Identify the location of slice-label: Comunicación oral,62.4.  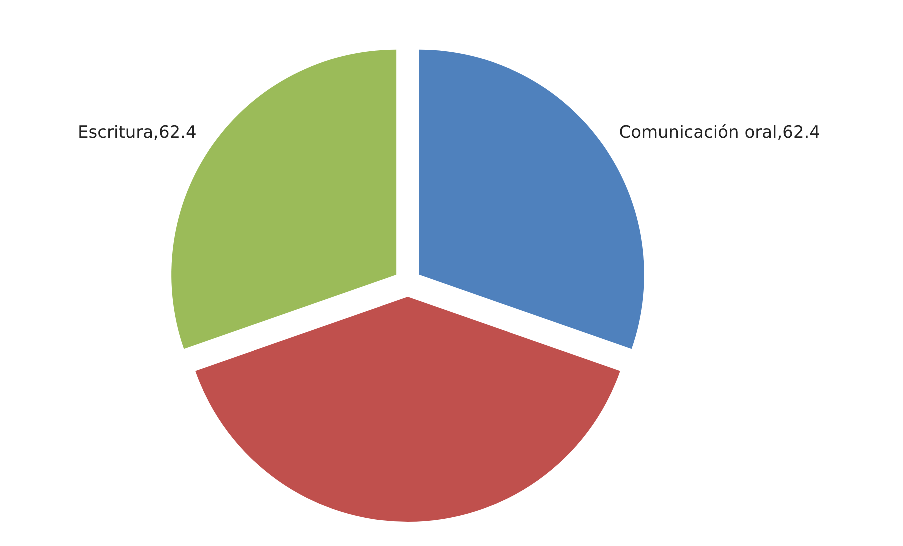
(720, 133).